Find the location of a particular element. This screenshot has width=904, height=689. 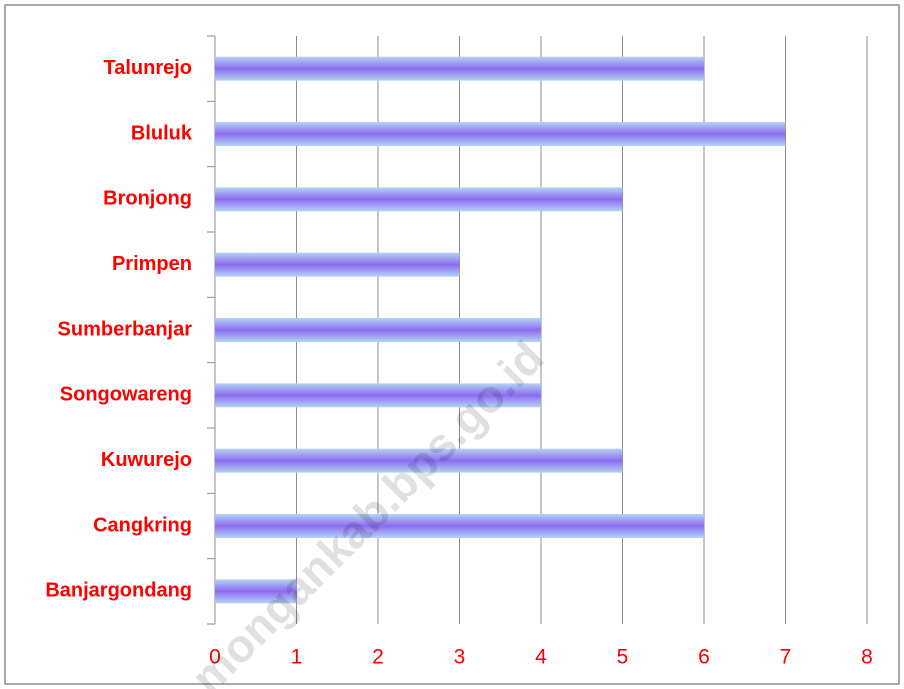

x-tick-label: 6 is located at coordinates (704, 657).